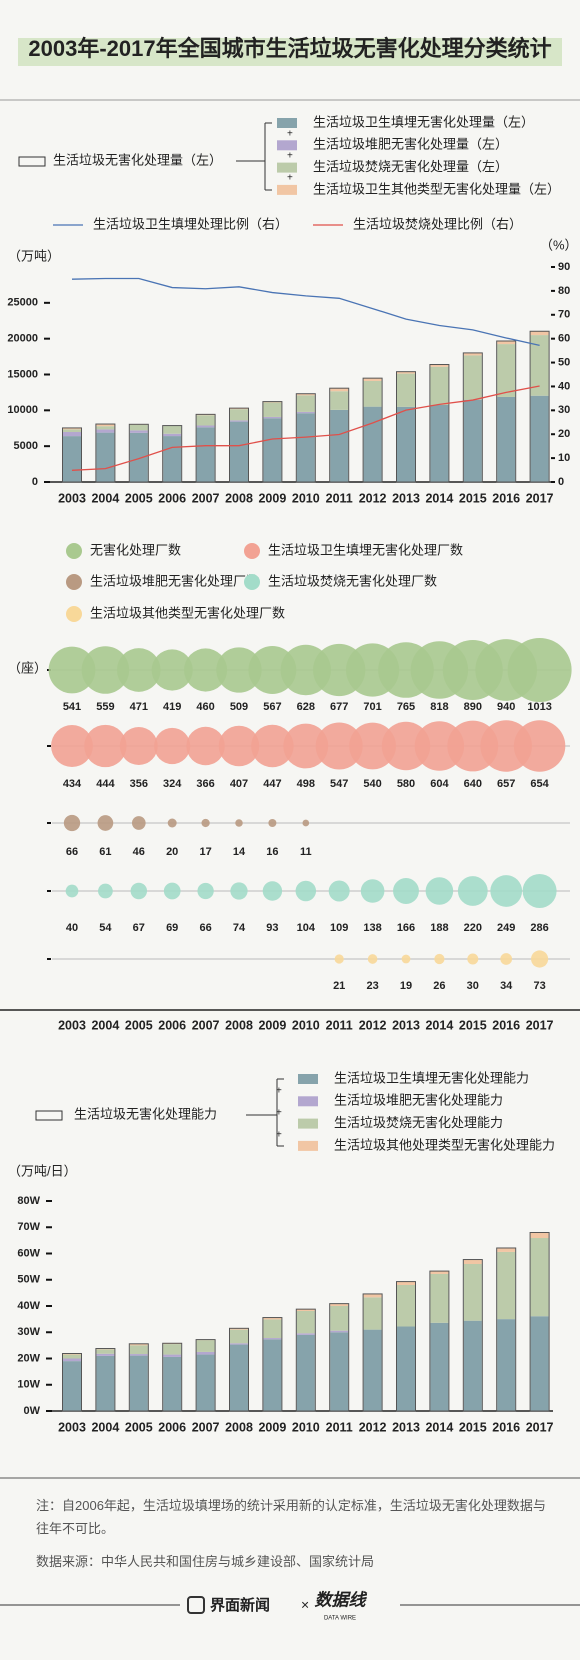 This screenshot has height=1660, width=580. Describe the element at coordinates (444, 1144) in the screenshot. I see `legend-label: 生活垃圾其他处理类型无害化处理能力` at that location.